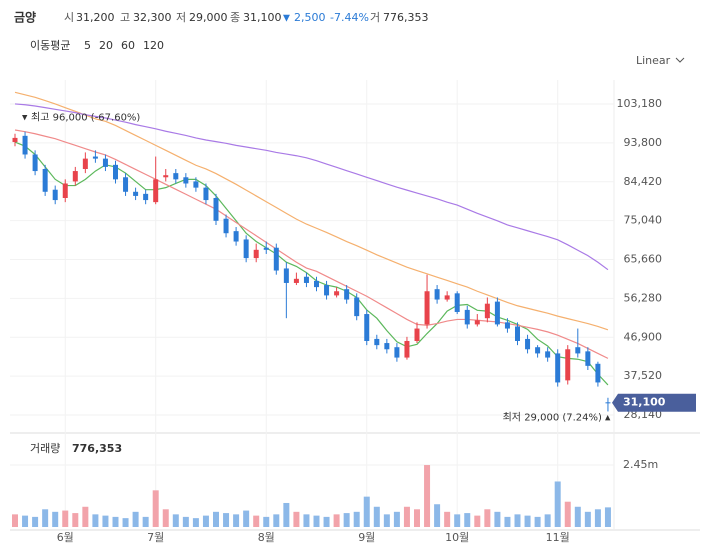  Describe the element at coordinates (262, 17) in the screenshot. I see `hdr-value: 31,100` at that location.